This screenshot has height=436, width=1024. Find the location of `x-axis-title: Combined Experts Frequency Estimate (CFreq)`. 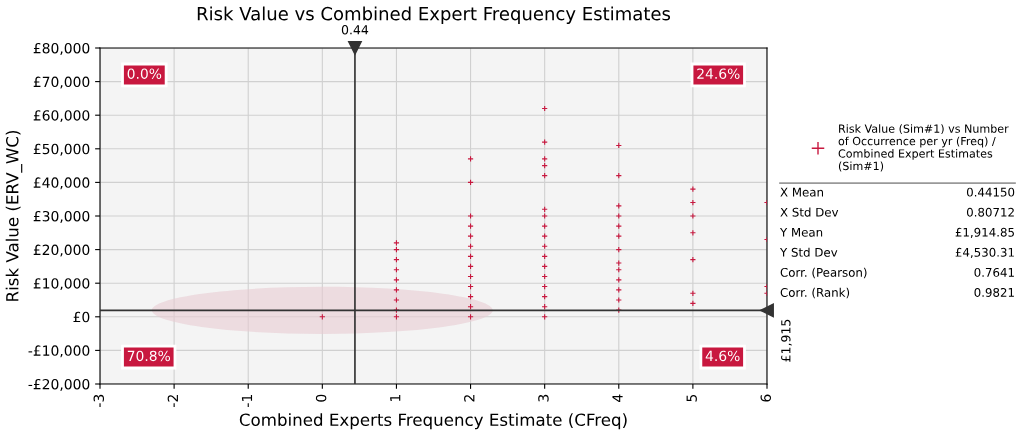

x-axis-title: Combined Experts Frequency Estimate (CFreq) is located at coordinates (433, 421).